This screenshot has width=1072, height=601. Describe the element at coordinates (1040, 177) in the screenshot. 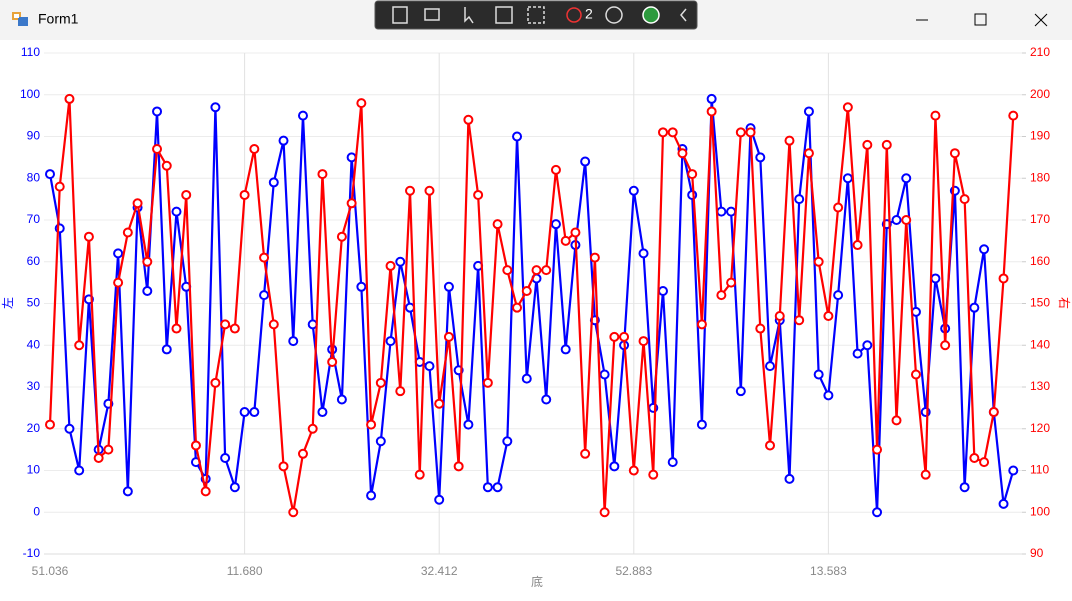

I see `y2-tick-label: 180` at that location.